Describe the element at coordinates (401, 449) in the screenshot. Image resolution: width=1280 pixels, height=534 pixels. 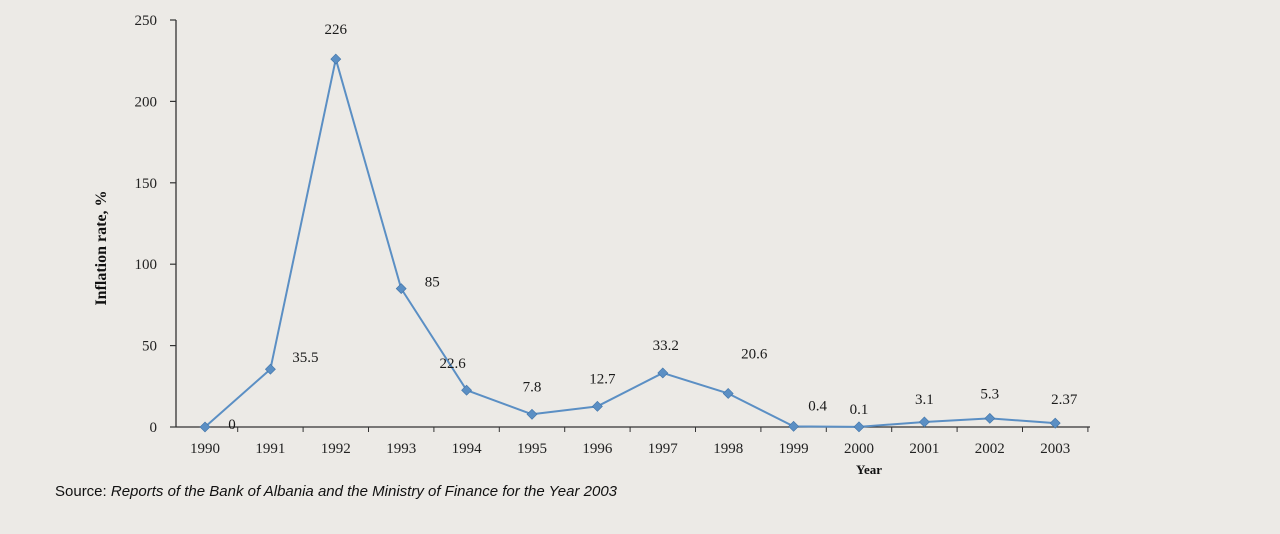
I see `x-tick-label: 1993` at that location.